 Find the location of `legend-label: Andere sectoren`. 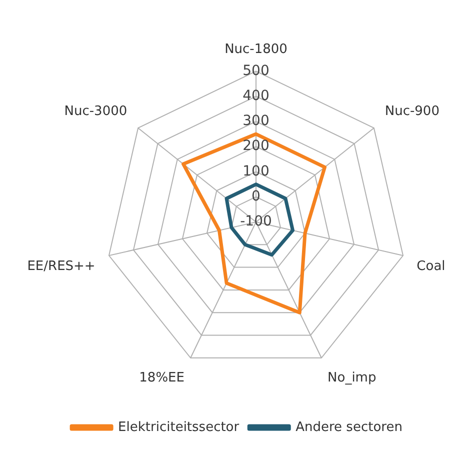

legend-label: Andere sectoren is located at coordinates (349, 427).